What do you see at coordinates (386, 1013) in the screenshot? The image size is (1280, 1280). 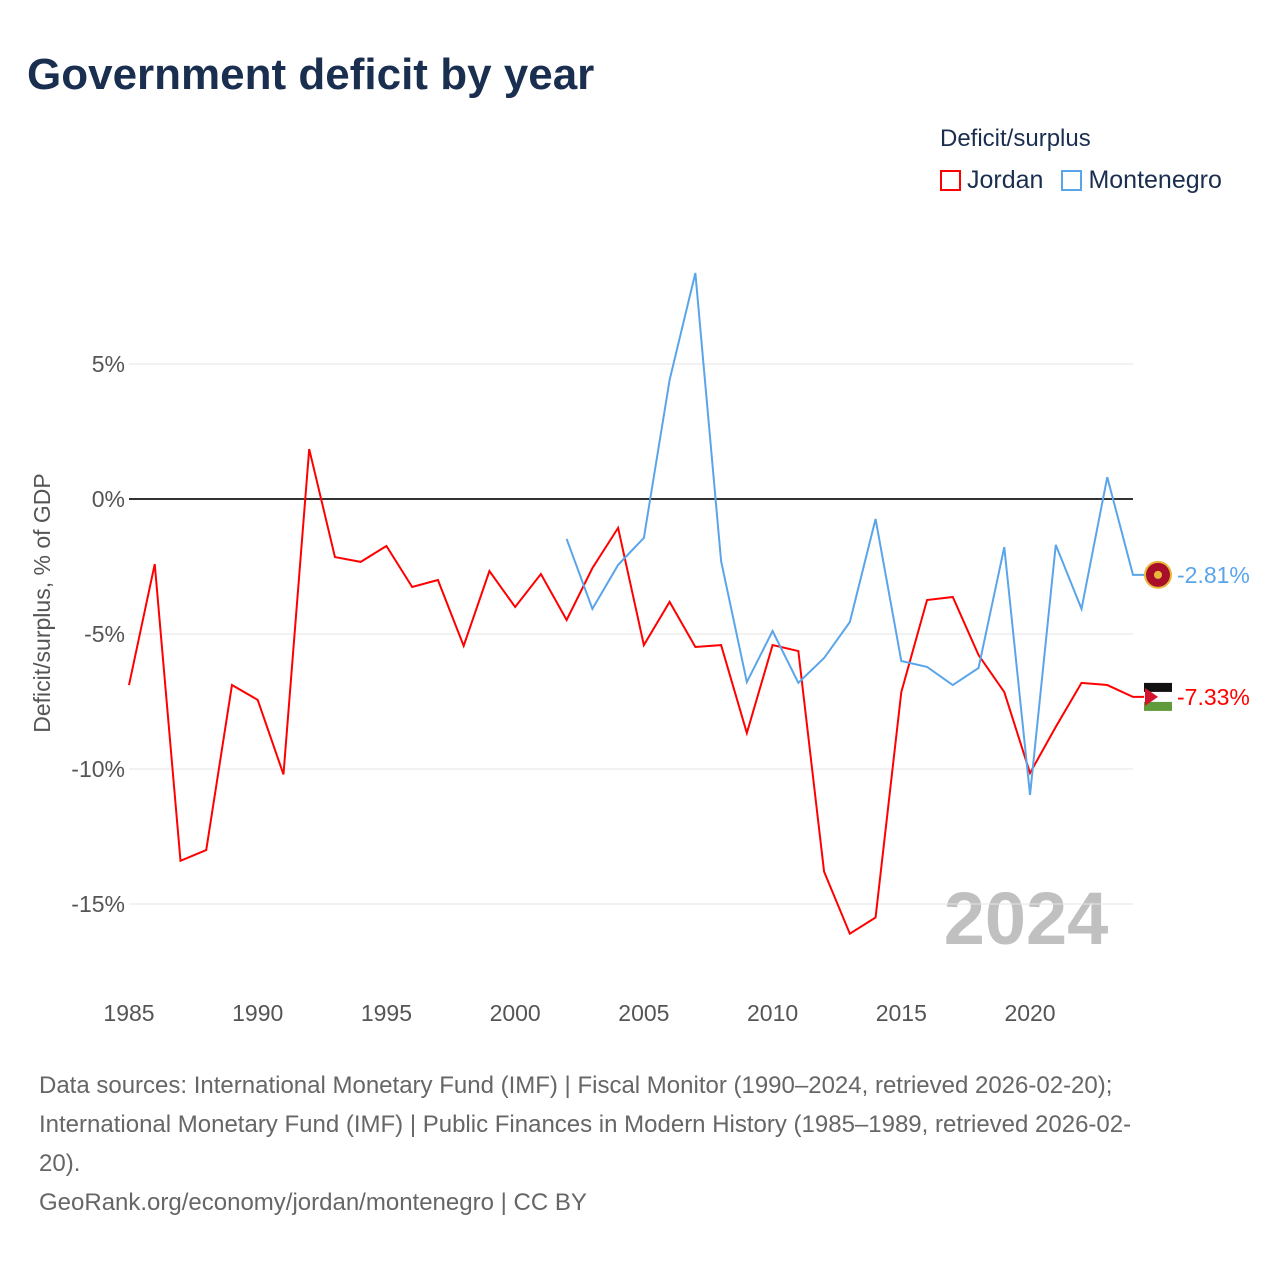 I see `x-tick-label: 1995` at bounding box center [386, 1013].